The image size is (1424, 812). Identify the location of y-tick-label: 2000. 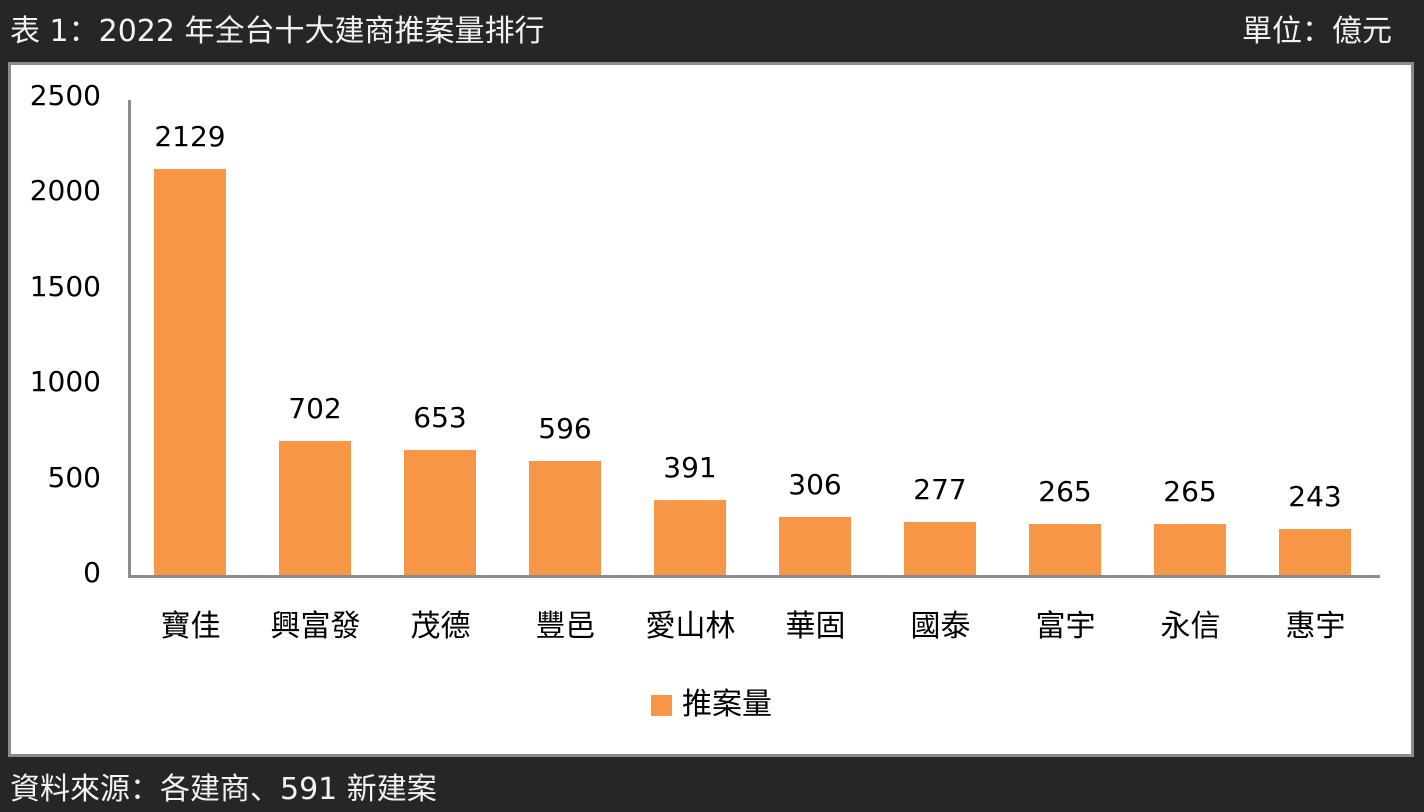
(65, 191).